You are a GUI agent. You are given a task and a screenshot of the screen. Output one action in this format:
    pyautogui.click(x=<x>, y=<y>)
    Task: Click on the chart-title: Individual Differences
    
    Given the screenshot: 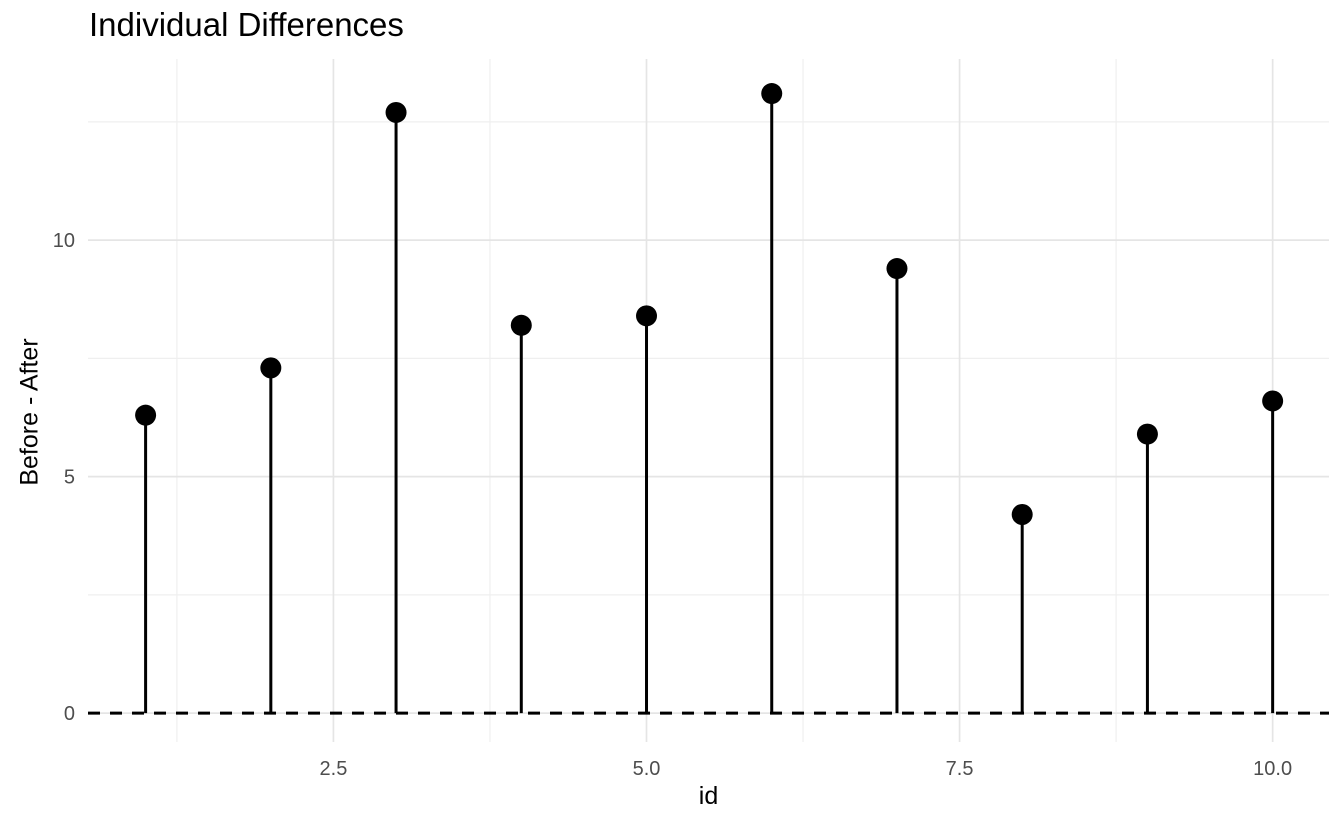 What is the action you would take?
    pyautogui.click(x=246, y=24)
    